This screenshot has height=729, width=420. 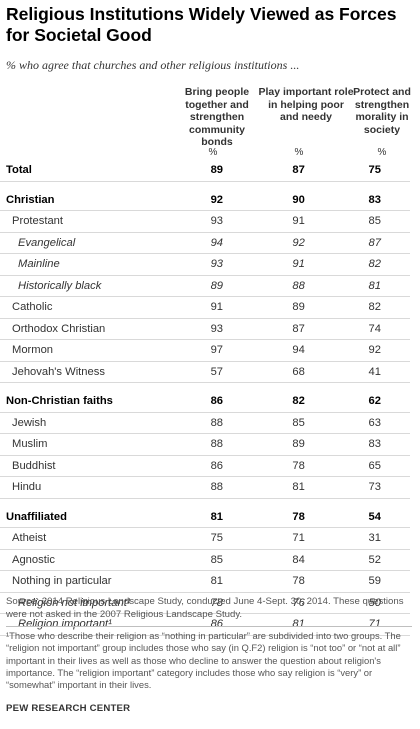 I want to click on table-cell: 68, so click(x=298, y=372).